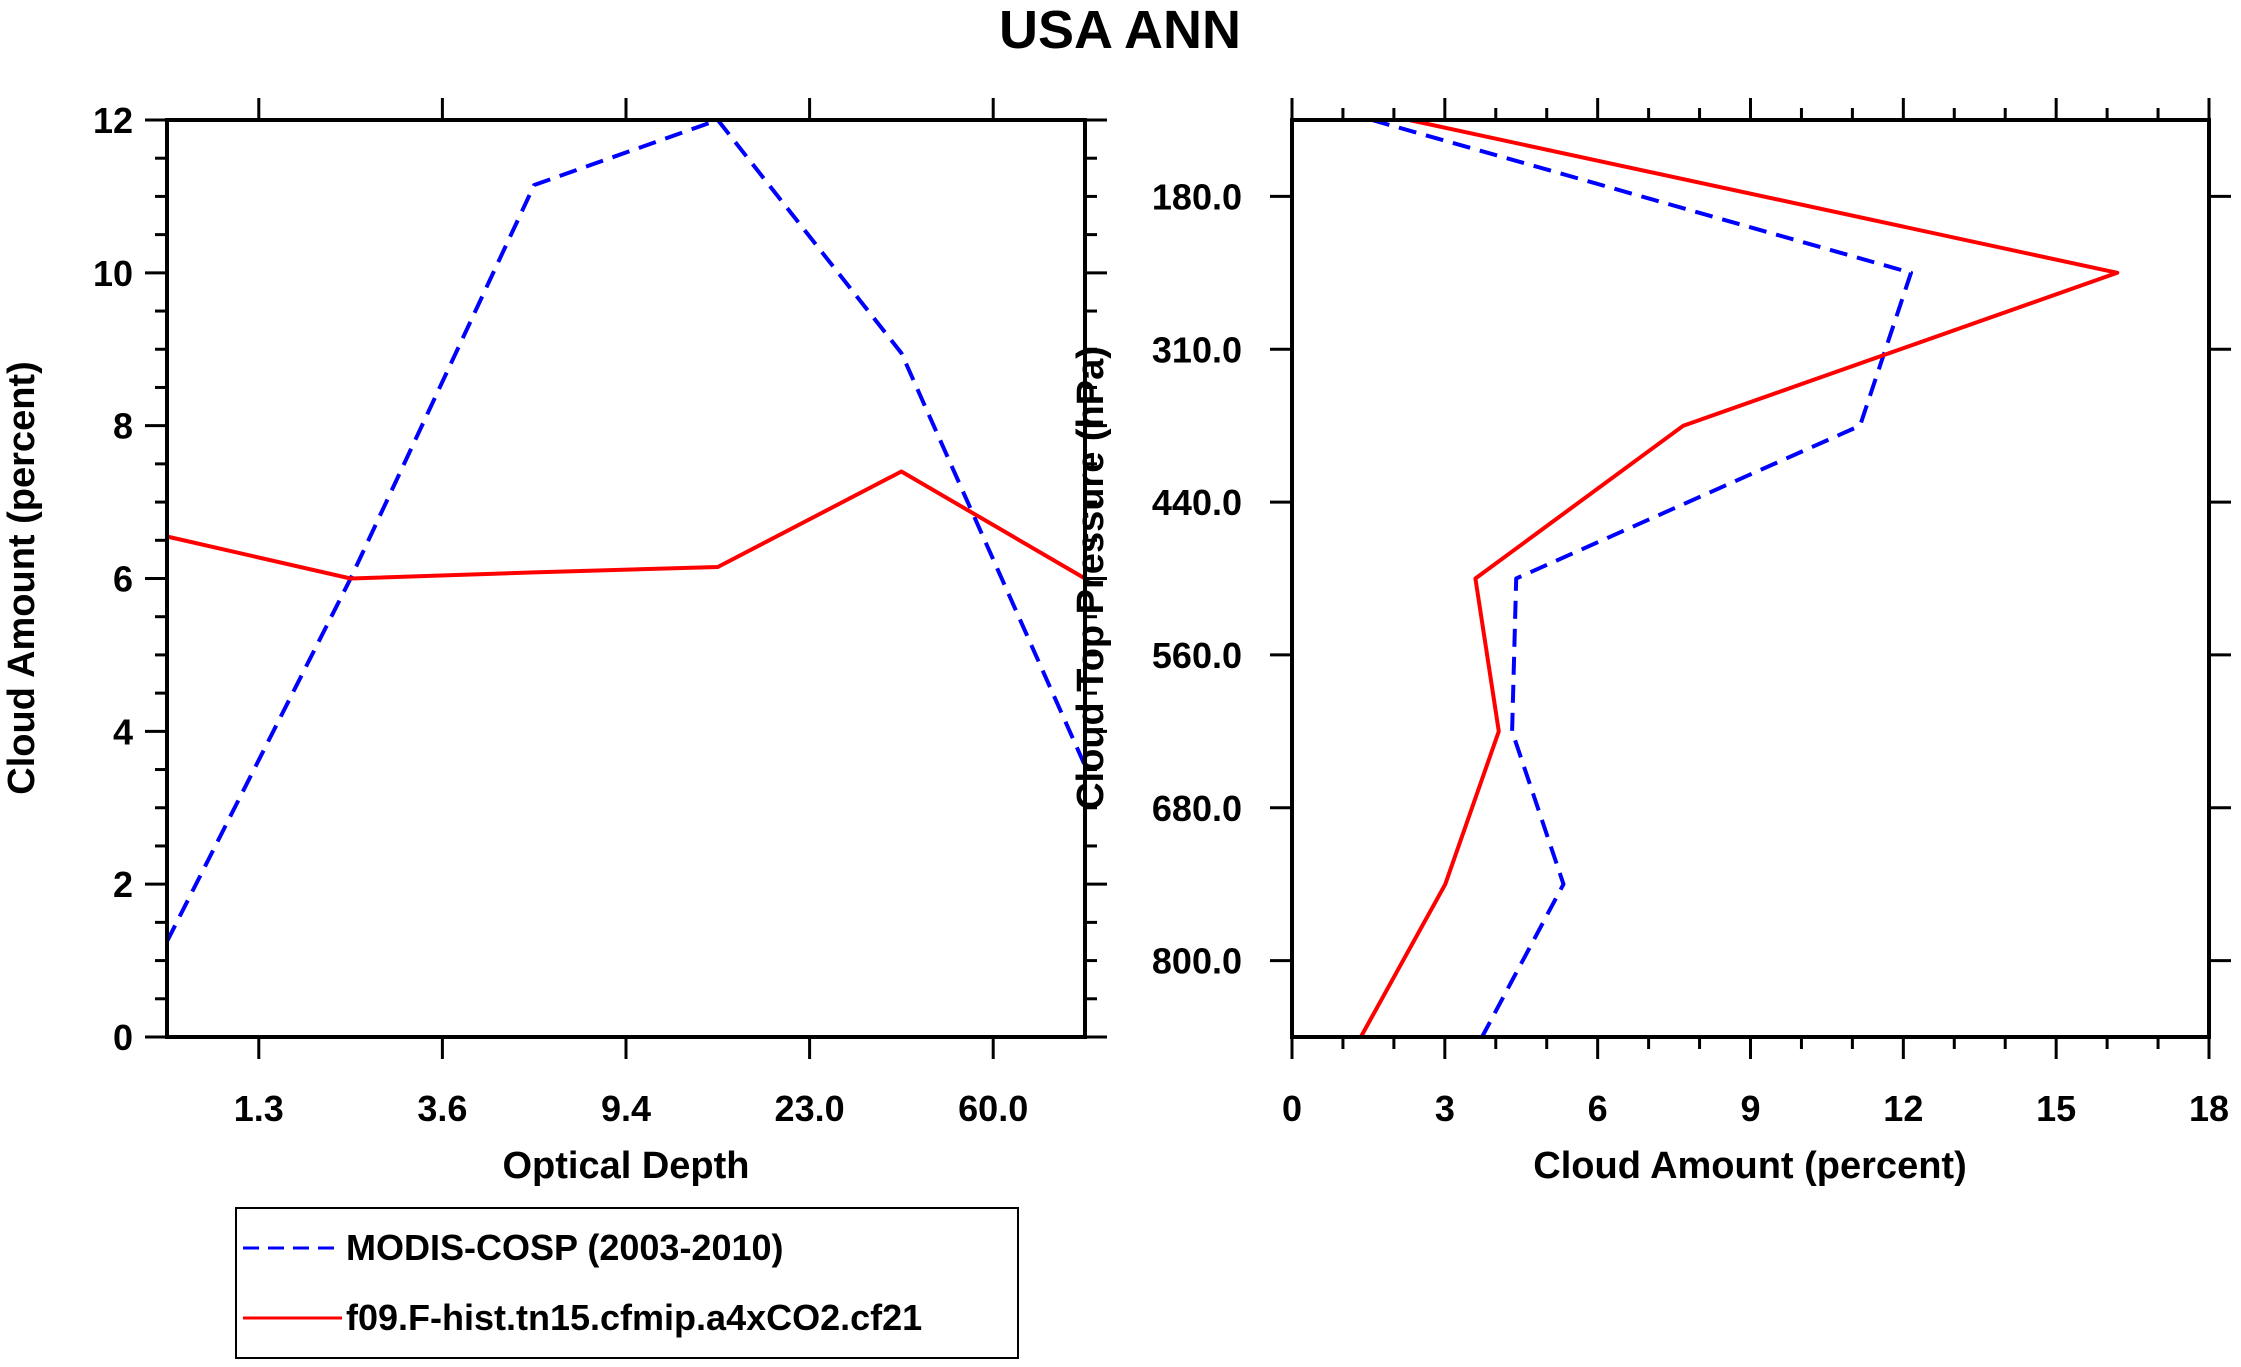 This screenshot has width=2241, height=1367. I want to click on x-tick-label: 9, so click(1750, 1108).